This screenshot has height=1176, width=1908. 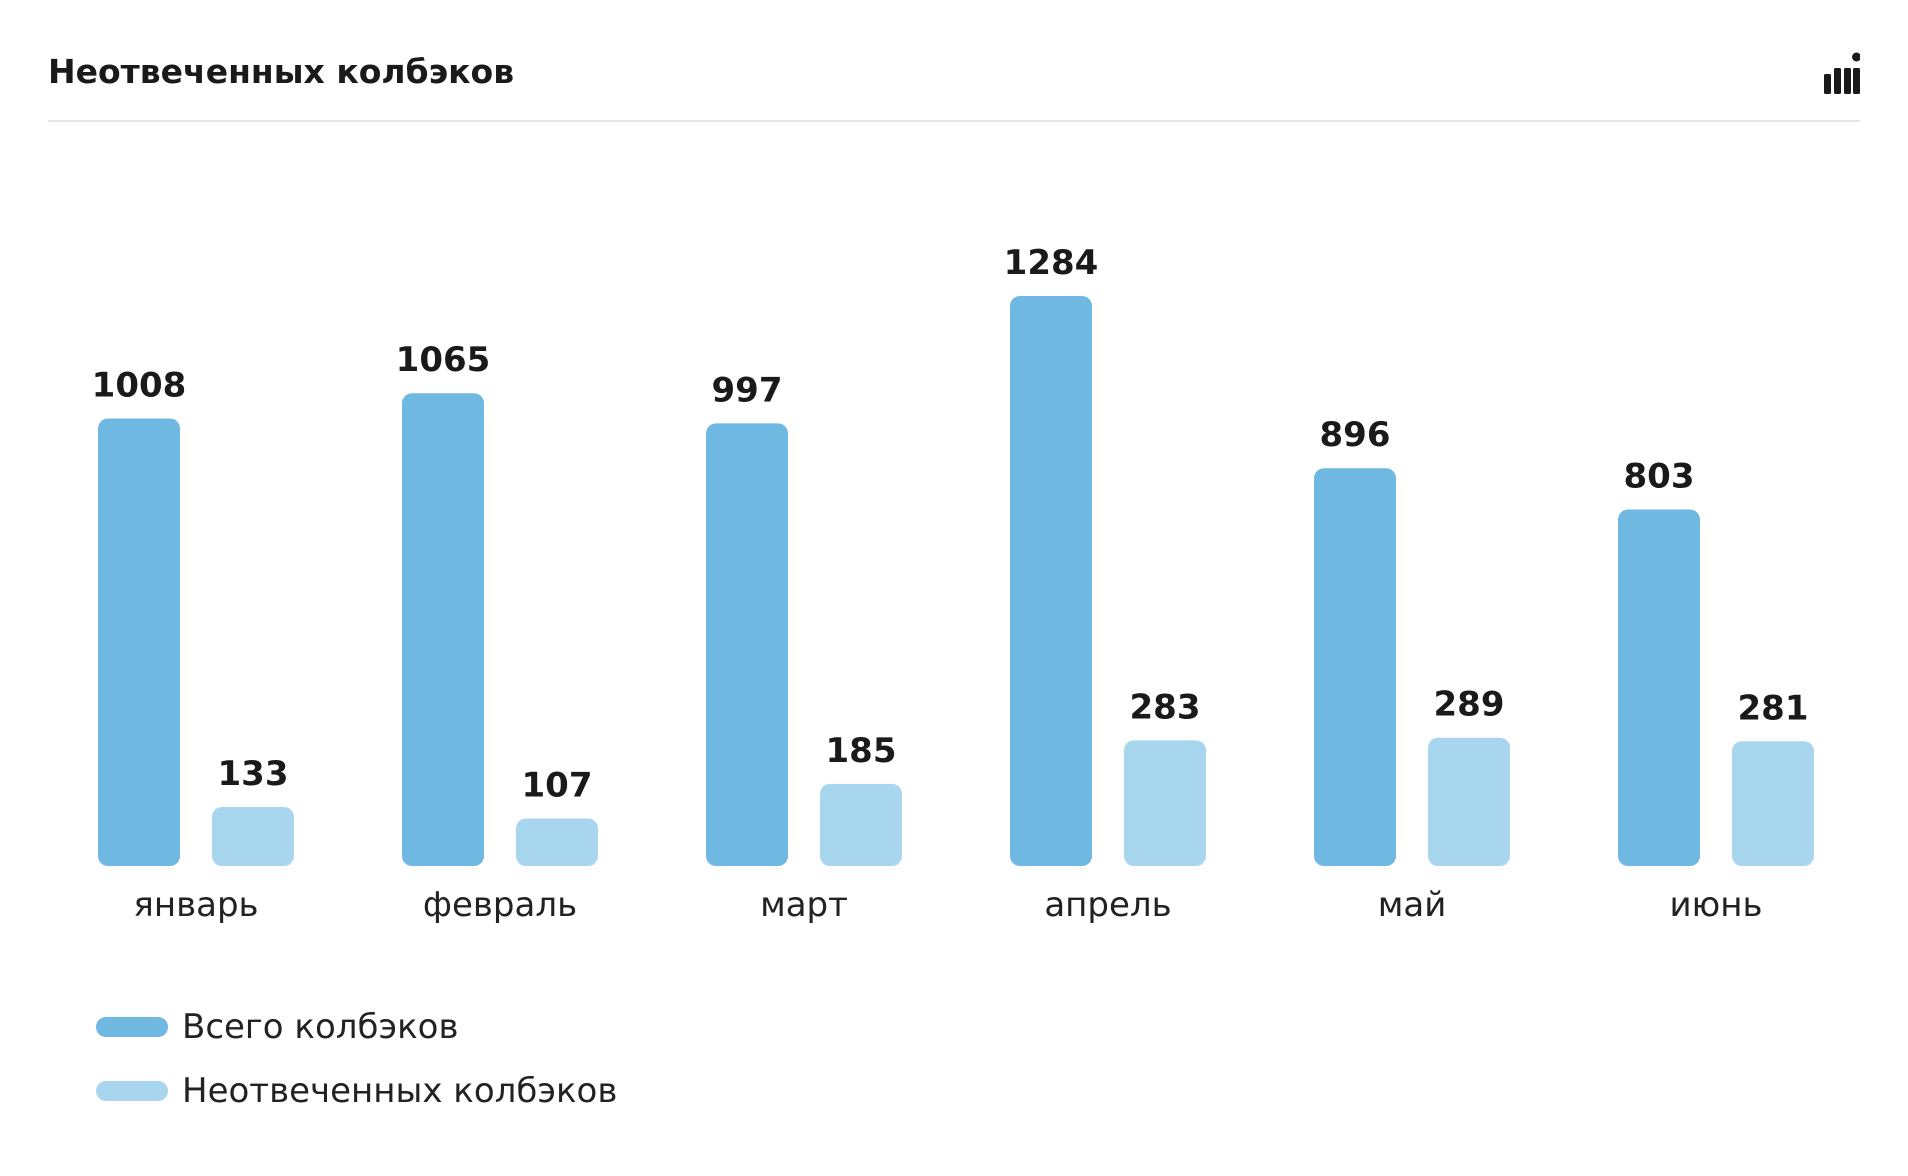 What do you see at coordinates (1716, 905) in the screenshot?
I see `x-tick-label: июнь` at bounding box center [1716, 905].